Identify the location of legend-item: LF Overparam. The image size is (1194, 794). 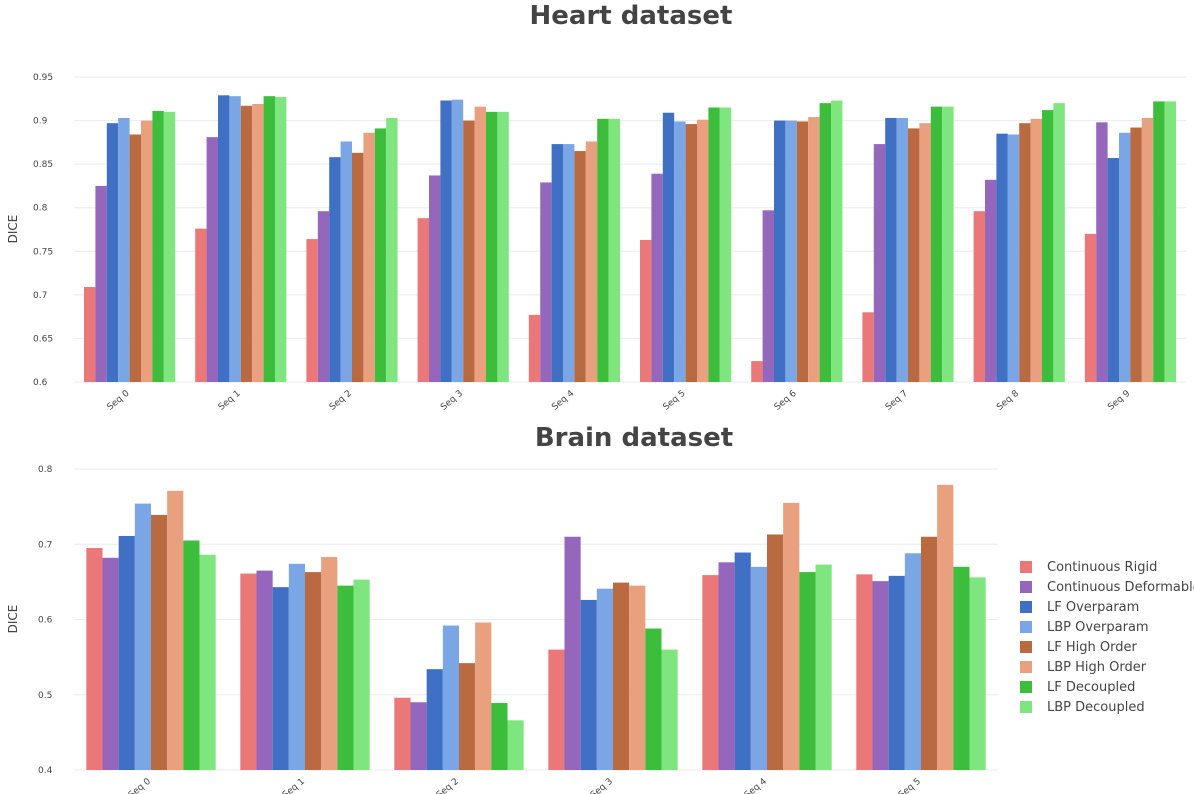
(1107, 607).